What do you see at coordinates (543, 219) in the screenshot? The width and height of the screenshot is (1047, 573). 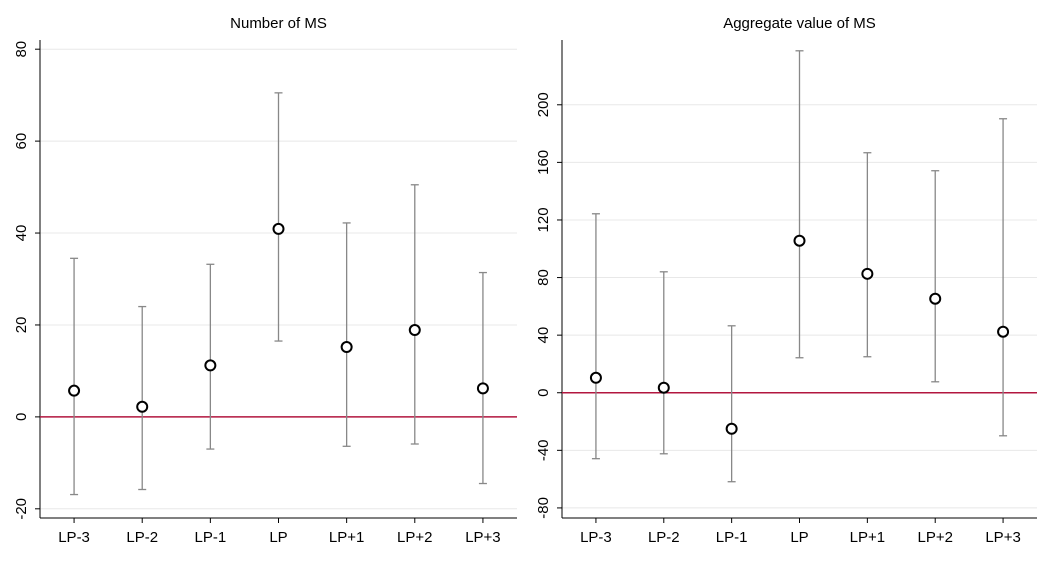 I see `y-tick-label: 120` at bounding box center [543, 219].